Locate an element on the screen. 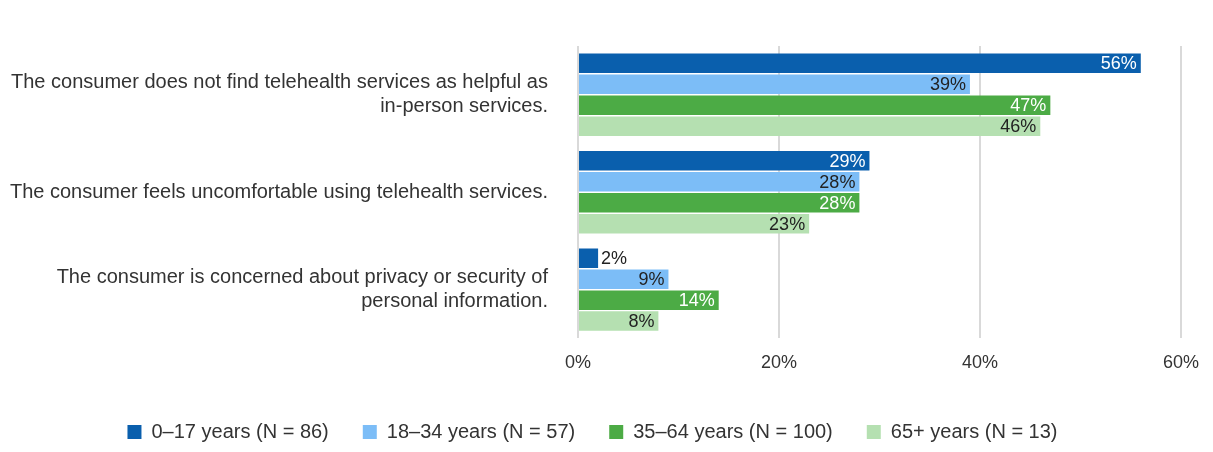 This screenshot has height=452, width=1213. y-tick-label: The consumer is concerned about privacy or security of personal information. is located at coordinates (302, 288).